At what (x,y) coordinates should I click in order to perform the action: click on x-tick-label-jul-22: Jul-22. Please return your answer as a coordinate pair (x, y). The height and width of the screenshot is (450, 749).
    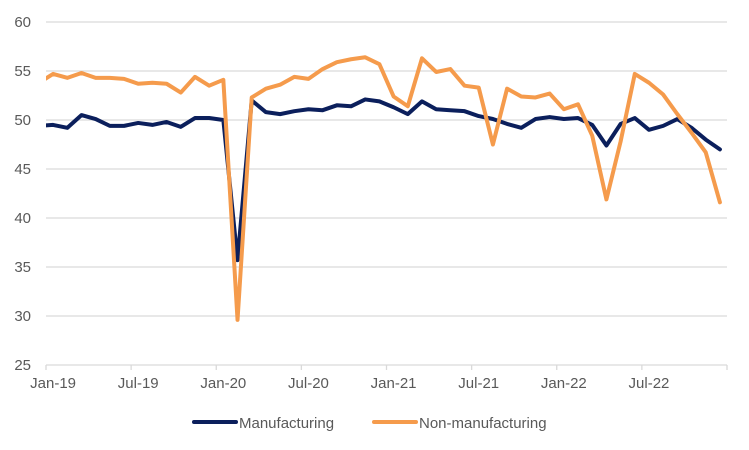
    Looking at the image, I should click on (649, 383).